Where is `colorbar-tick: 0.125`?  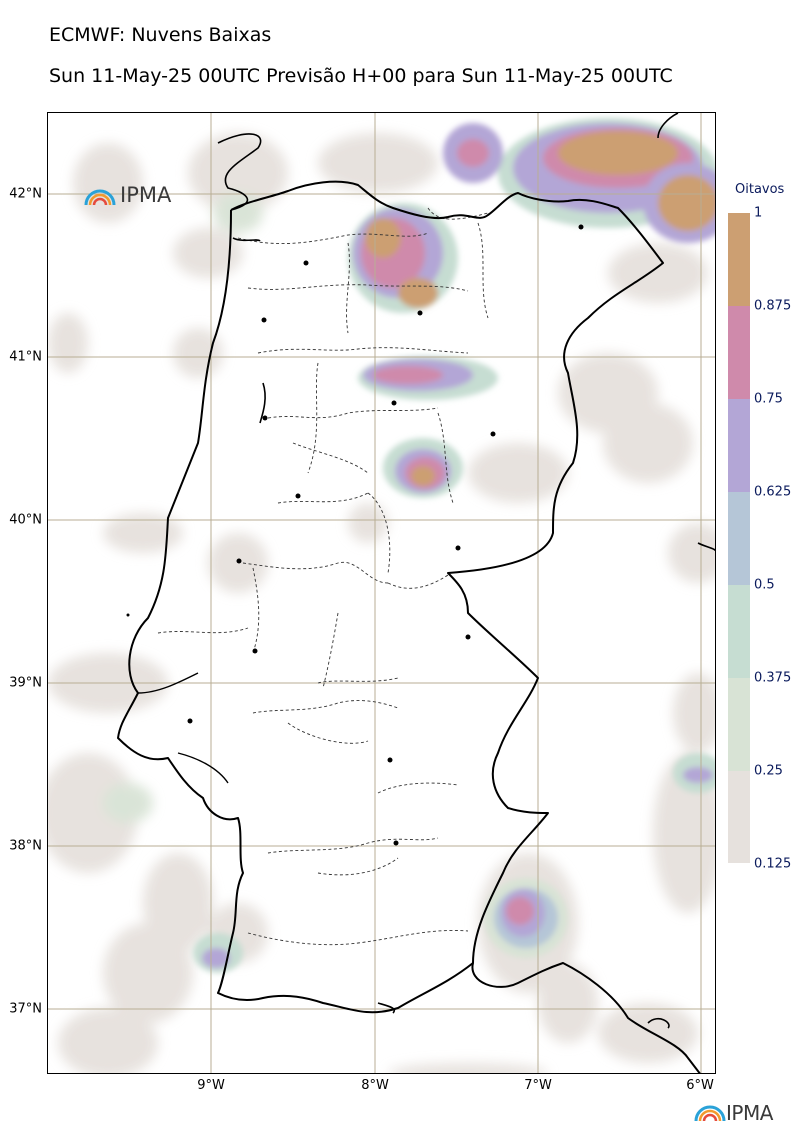
colorbar-tick: 0.125 is located at coordinates (773, 864).